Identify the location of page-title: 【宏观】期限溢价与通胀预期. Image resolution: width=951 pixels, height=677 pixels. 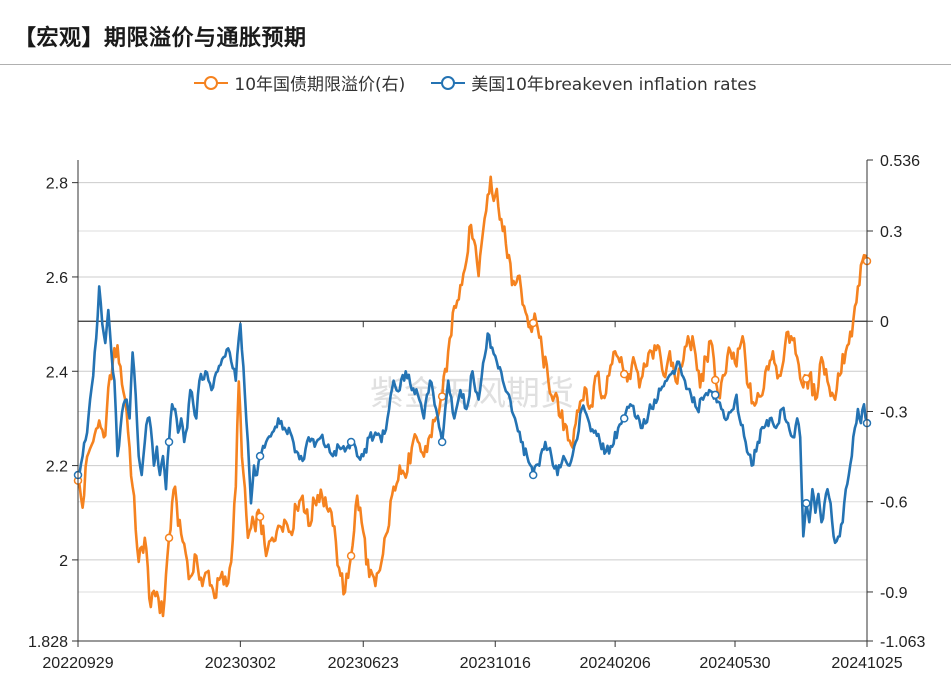
(160, 38).